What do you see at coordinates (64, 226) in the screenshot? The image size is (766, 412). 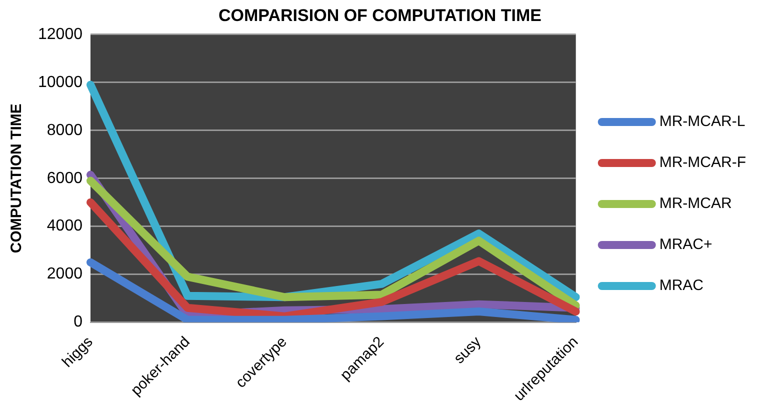 I see `y-tick-label: 4000` at bounding box center [64, 226].